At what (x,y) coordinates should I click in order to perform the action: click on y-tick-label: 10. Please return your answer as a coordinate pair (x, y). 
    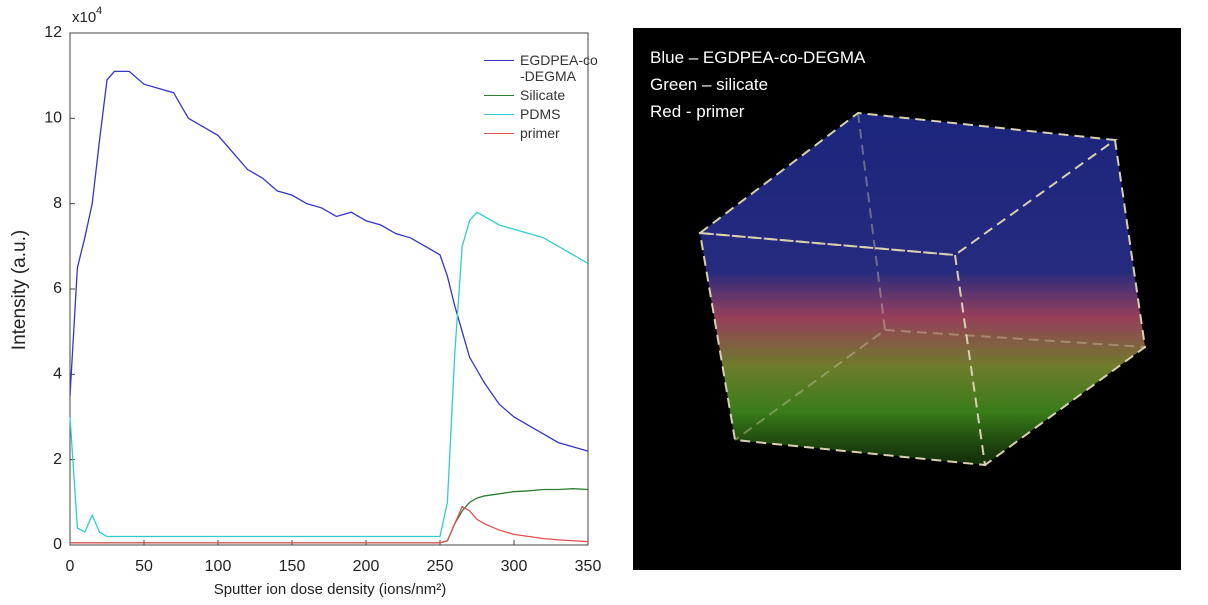
    Looking at the image, I should click on (53, 118).